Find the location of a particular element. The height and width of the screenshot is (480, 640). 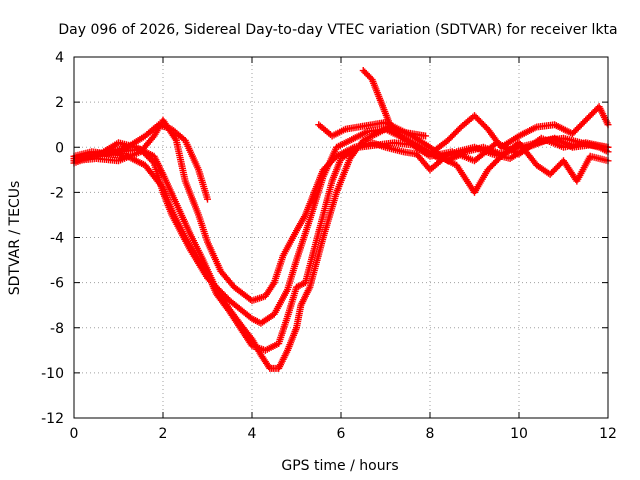

y-axis-label: SDTVAR / TECUs is located at coordinates (15, 238).